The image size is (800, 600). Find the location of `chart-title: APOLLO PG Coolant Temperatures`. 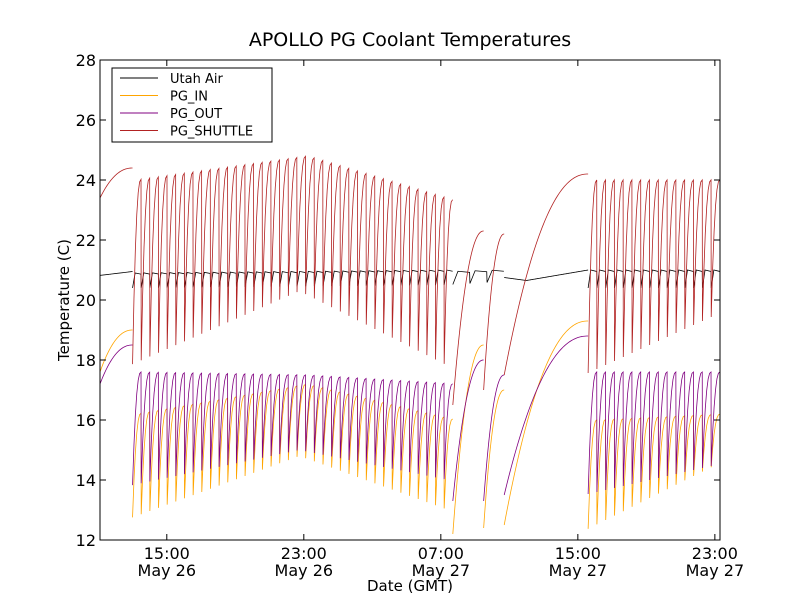

chart-title: APOLLO PG Coolant Temperatures is located at coordinates (410, 40).